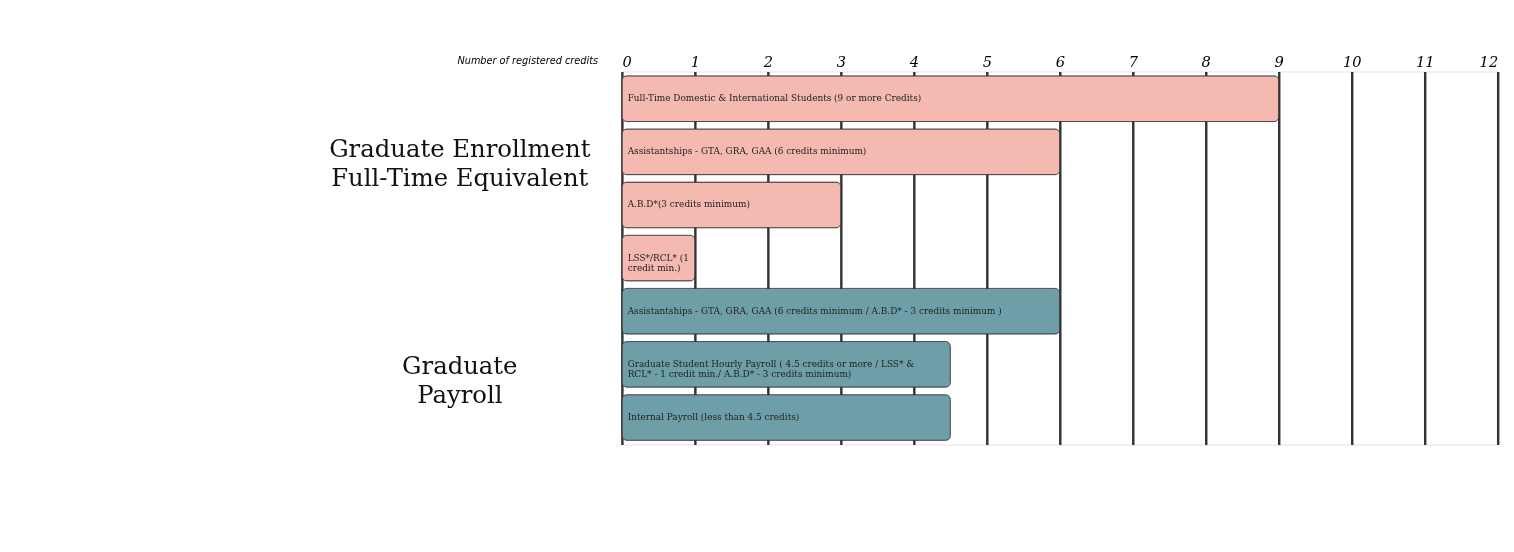  Describe the element at coordinates (746, 151) in the screenshot. I see `y-tick-label: Assistantships - GTA, GRA, GAA (6 credits minimum)` at that location.